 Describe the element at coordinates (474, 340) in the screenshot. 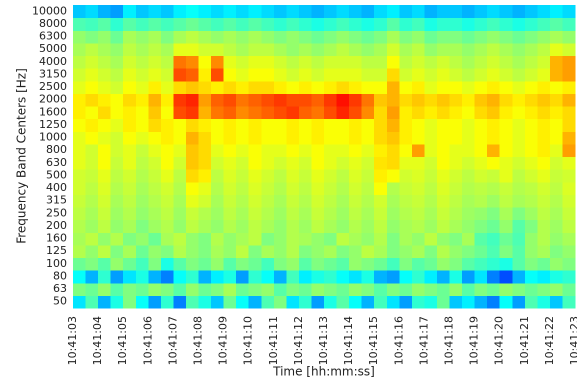

I see `x-tick-label: 10:41:19` at that location.